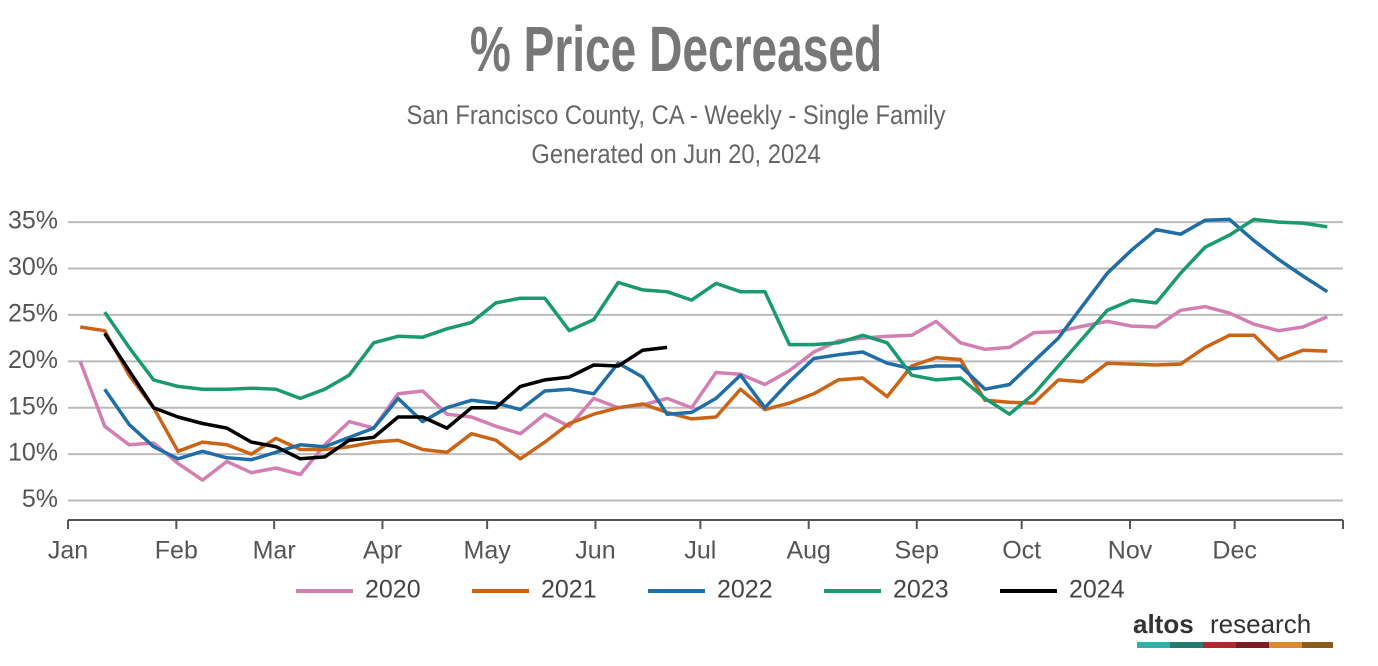  I want to click on x-tick-label: Oct, so click(1021, 551).